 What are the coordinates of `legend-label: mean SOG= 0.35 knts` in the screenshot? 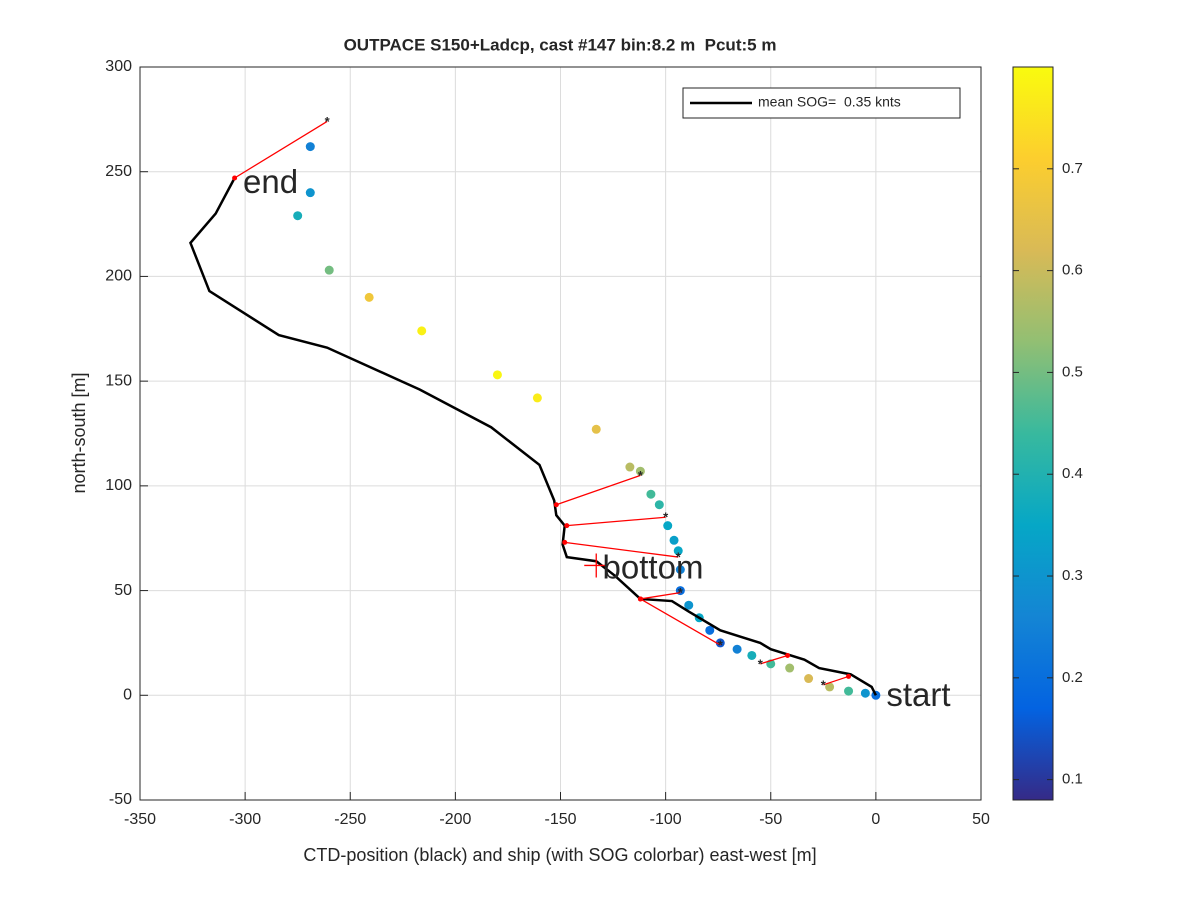 It's located at (829, 102).